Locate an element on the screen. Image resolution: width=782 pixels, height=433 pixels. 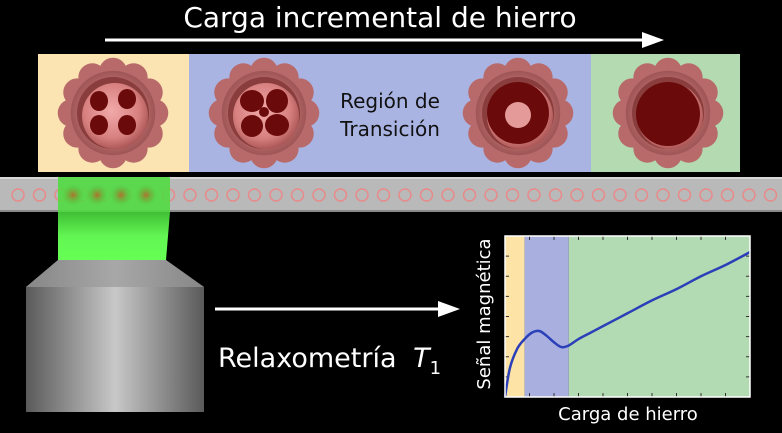
increment-arrow is located at coordinates (384, 40).